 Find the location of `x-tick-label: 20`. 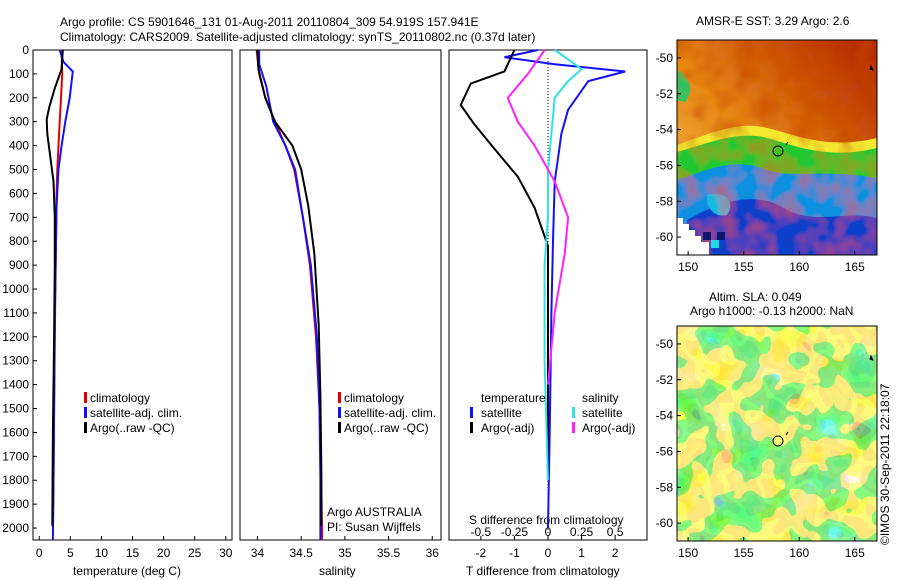

x-tick-label: 20 is located at coordinates (164, 553).